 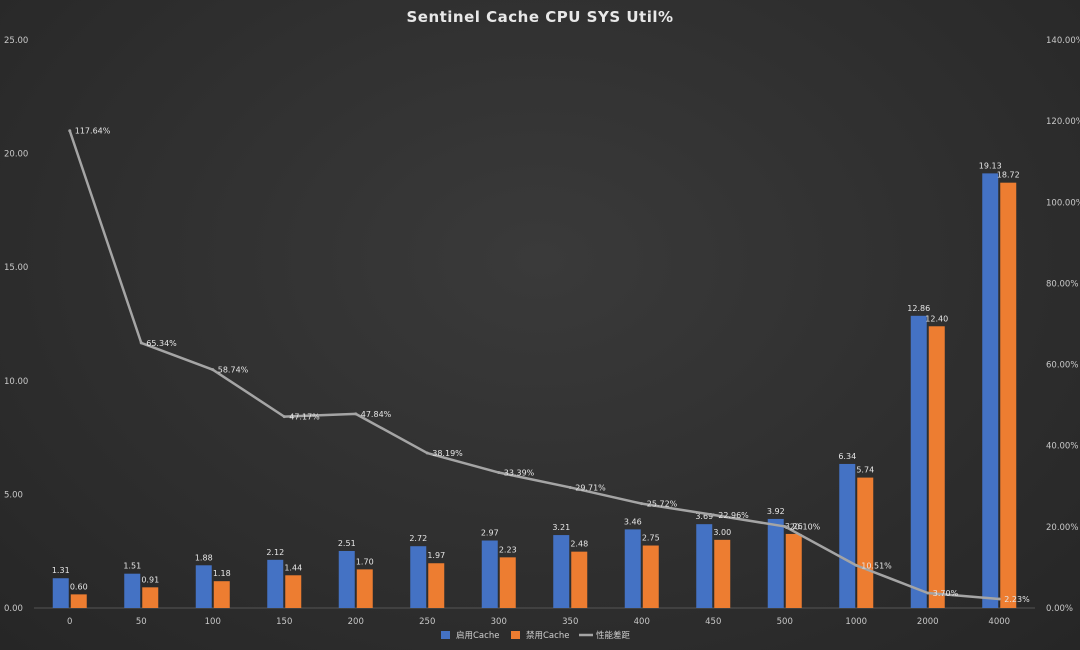 What do you see at coordinates (233, 370) in the screenshot?
I see `line-data-label: 58.74%` at bounding box center [233, 370].